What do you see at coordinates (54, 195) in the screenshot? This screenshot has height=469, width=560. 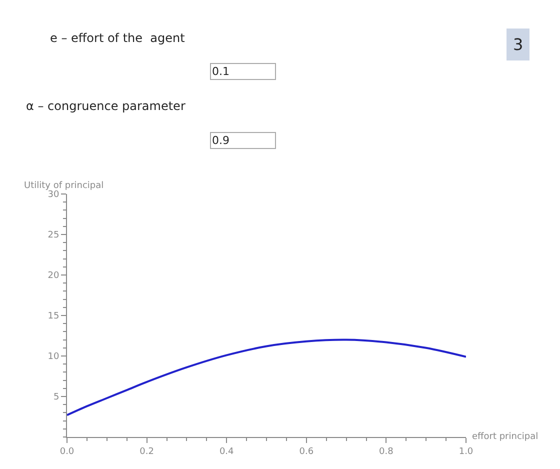 I see `y-tick-label: 30` at bounding box center [54, 195].